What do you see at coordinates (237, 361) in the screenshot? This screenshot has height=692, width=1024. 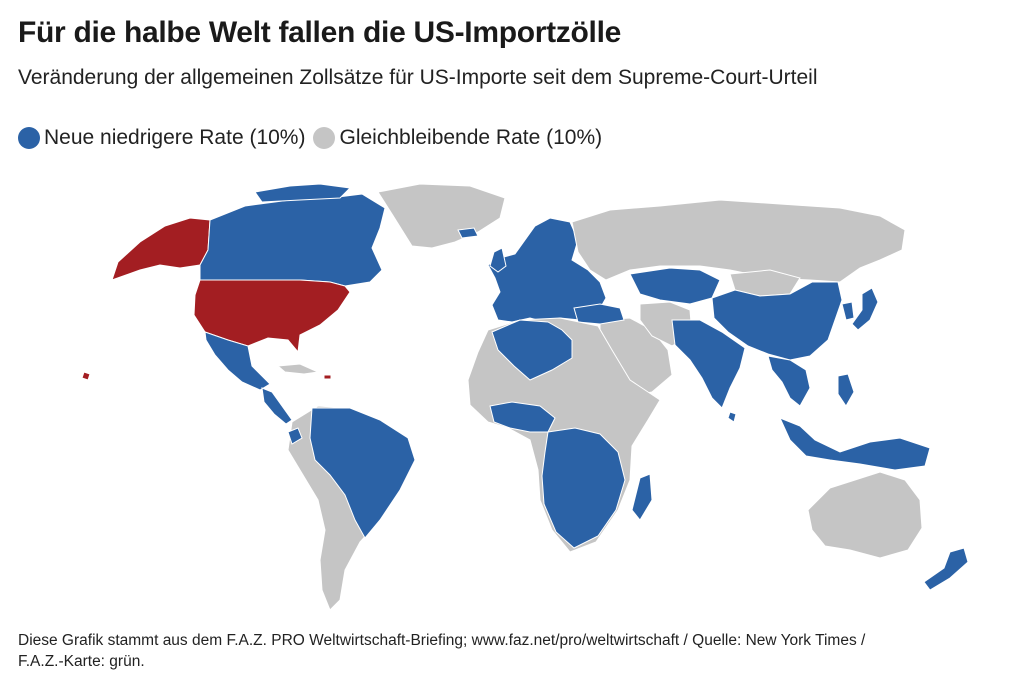 I see `region-mexico` at bounding box center [237, 361].